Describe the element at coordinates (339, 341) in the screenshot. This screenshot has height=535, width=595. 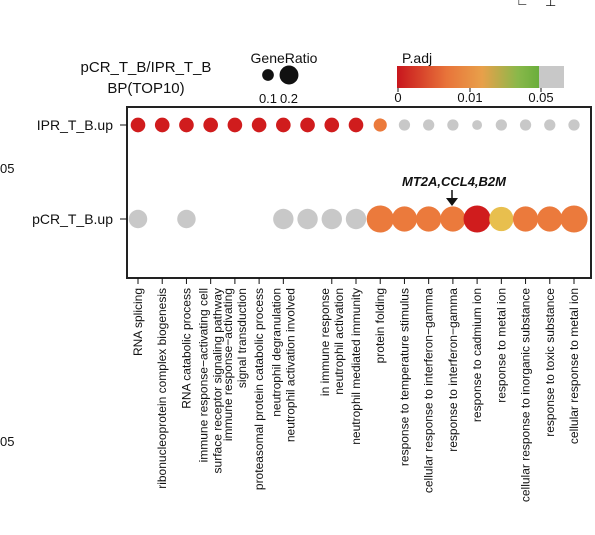
I see `x-tick-label-7-1: neutrophil activation` at that location.